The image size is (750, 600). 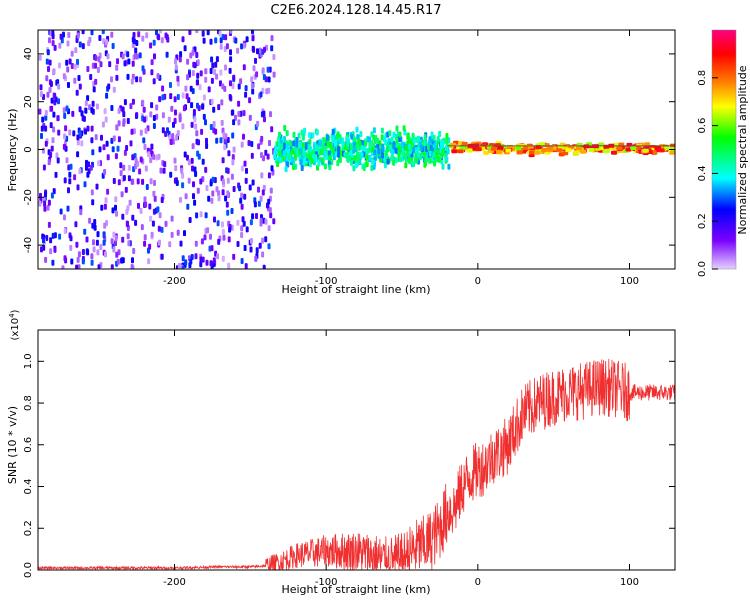 I want to click on heatmap-x-tick-label: -100, so click(x=326, y=281).